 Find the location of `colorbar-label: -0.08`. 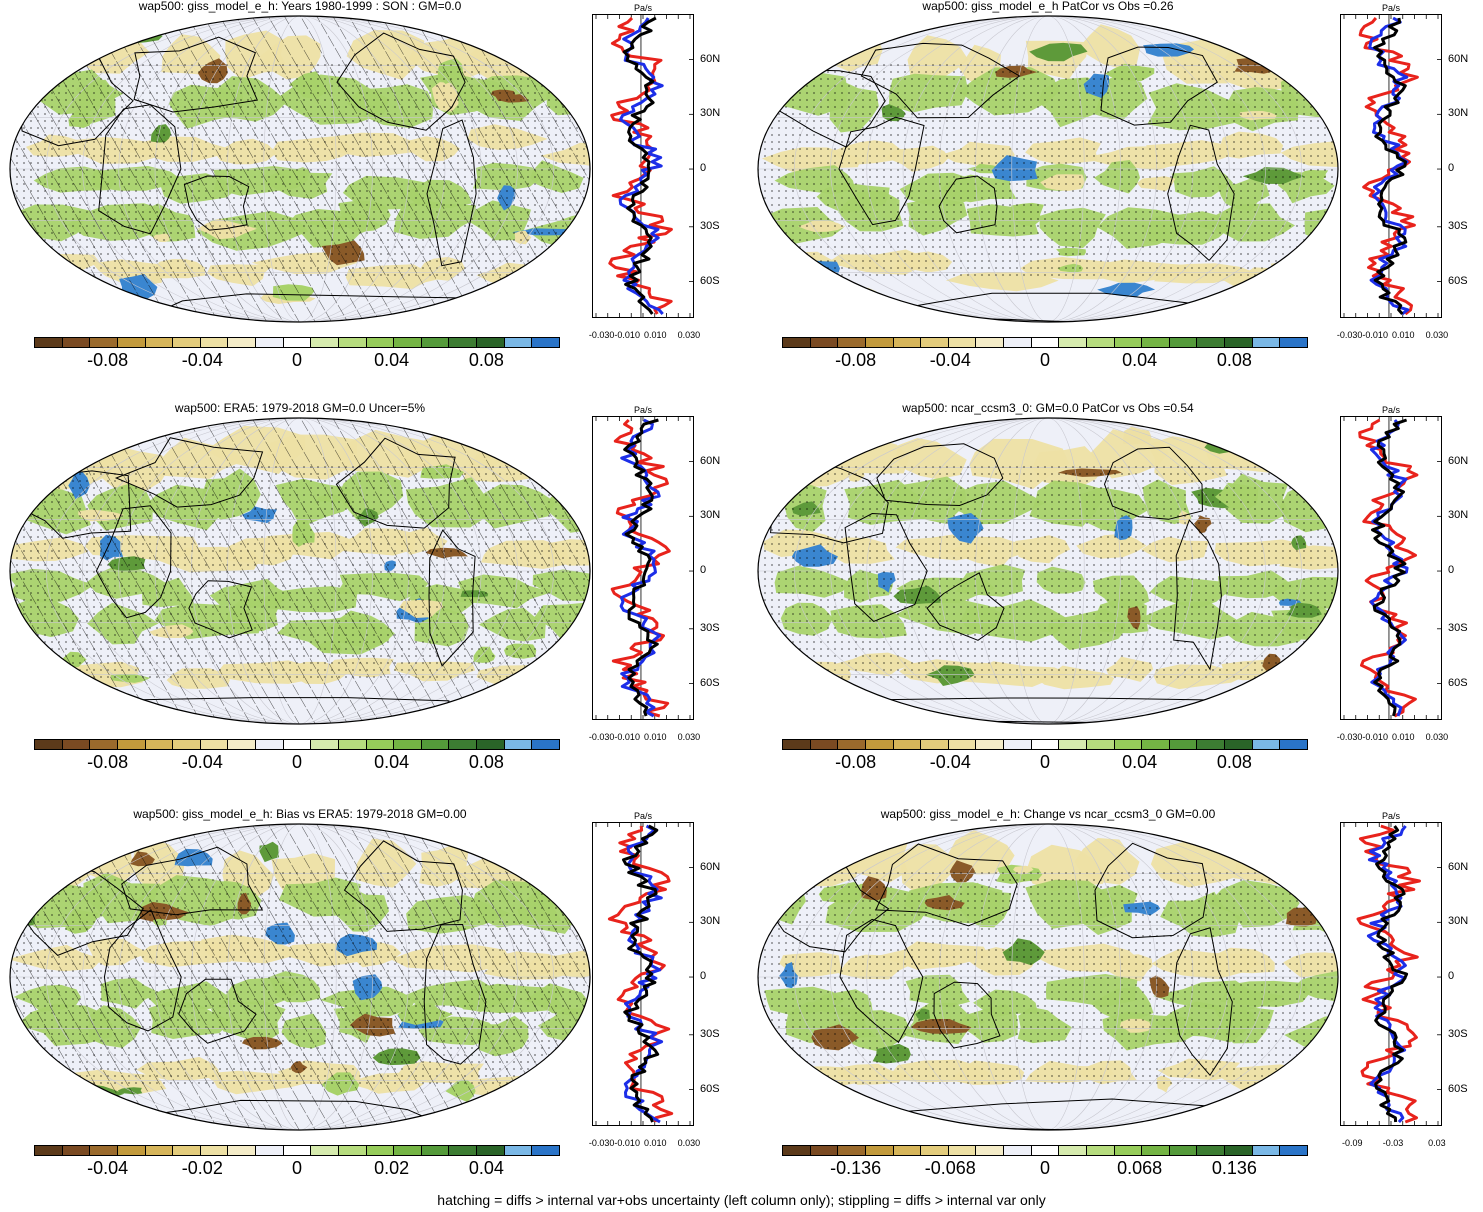

colorbar-label: -0.08 is located at coordinates (856, 762).